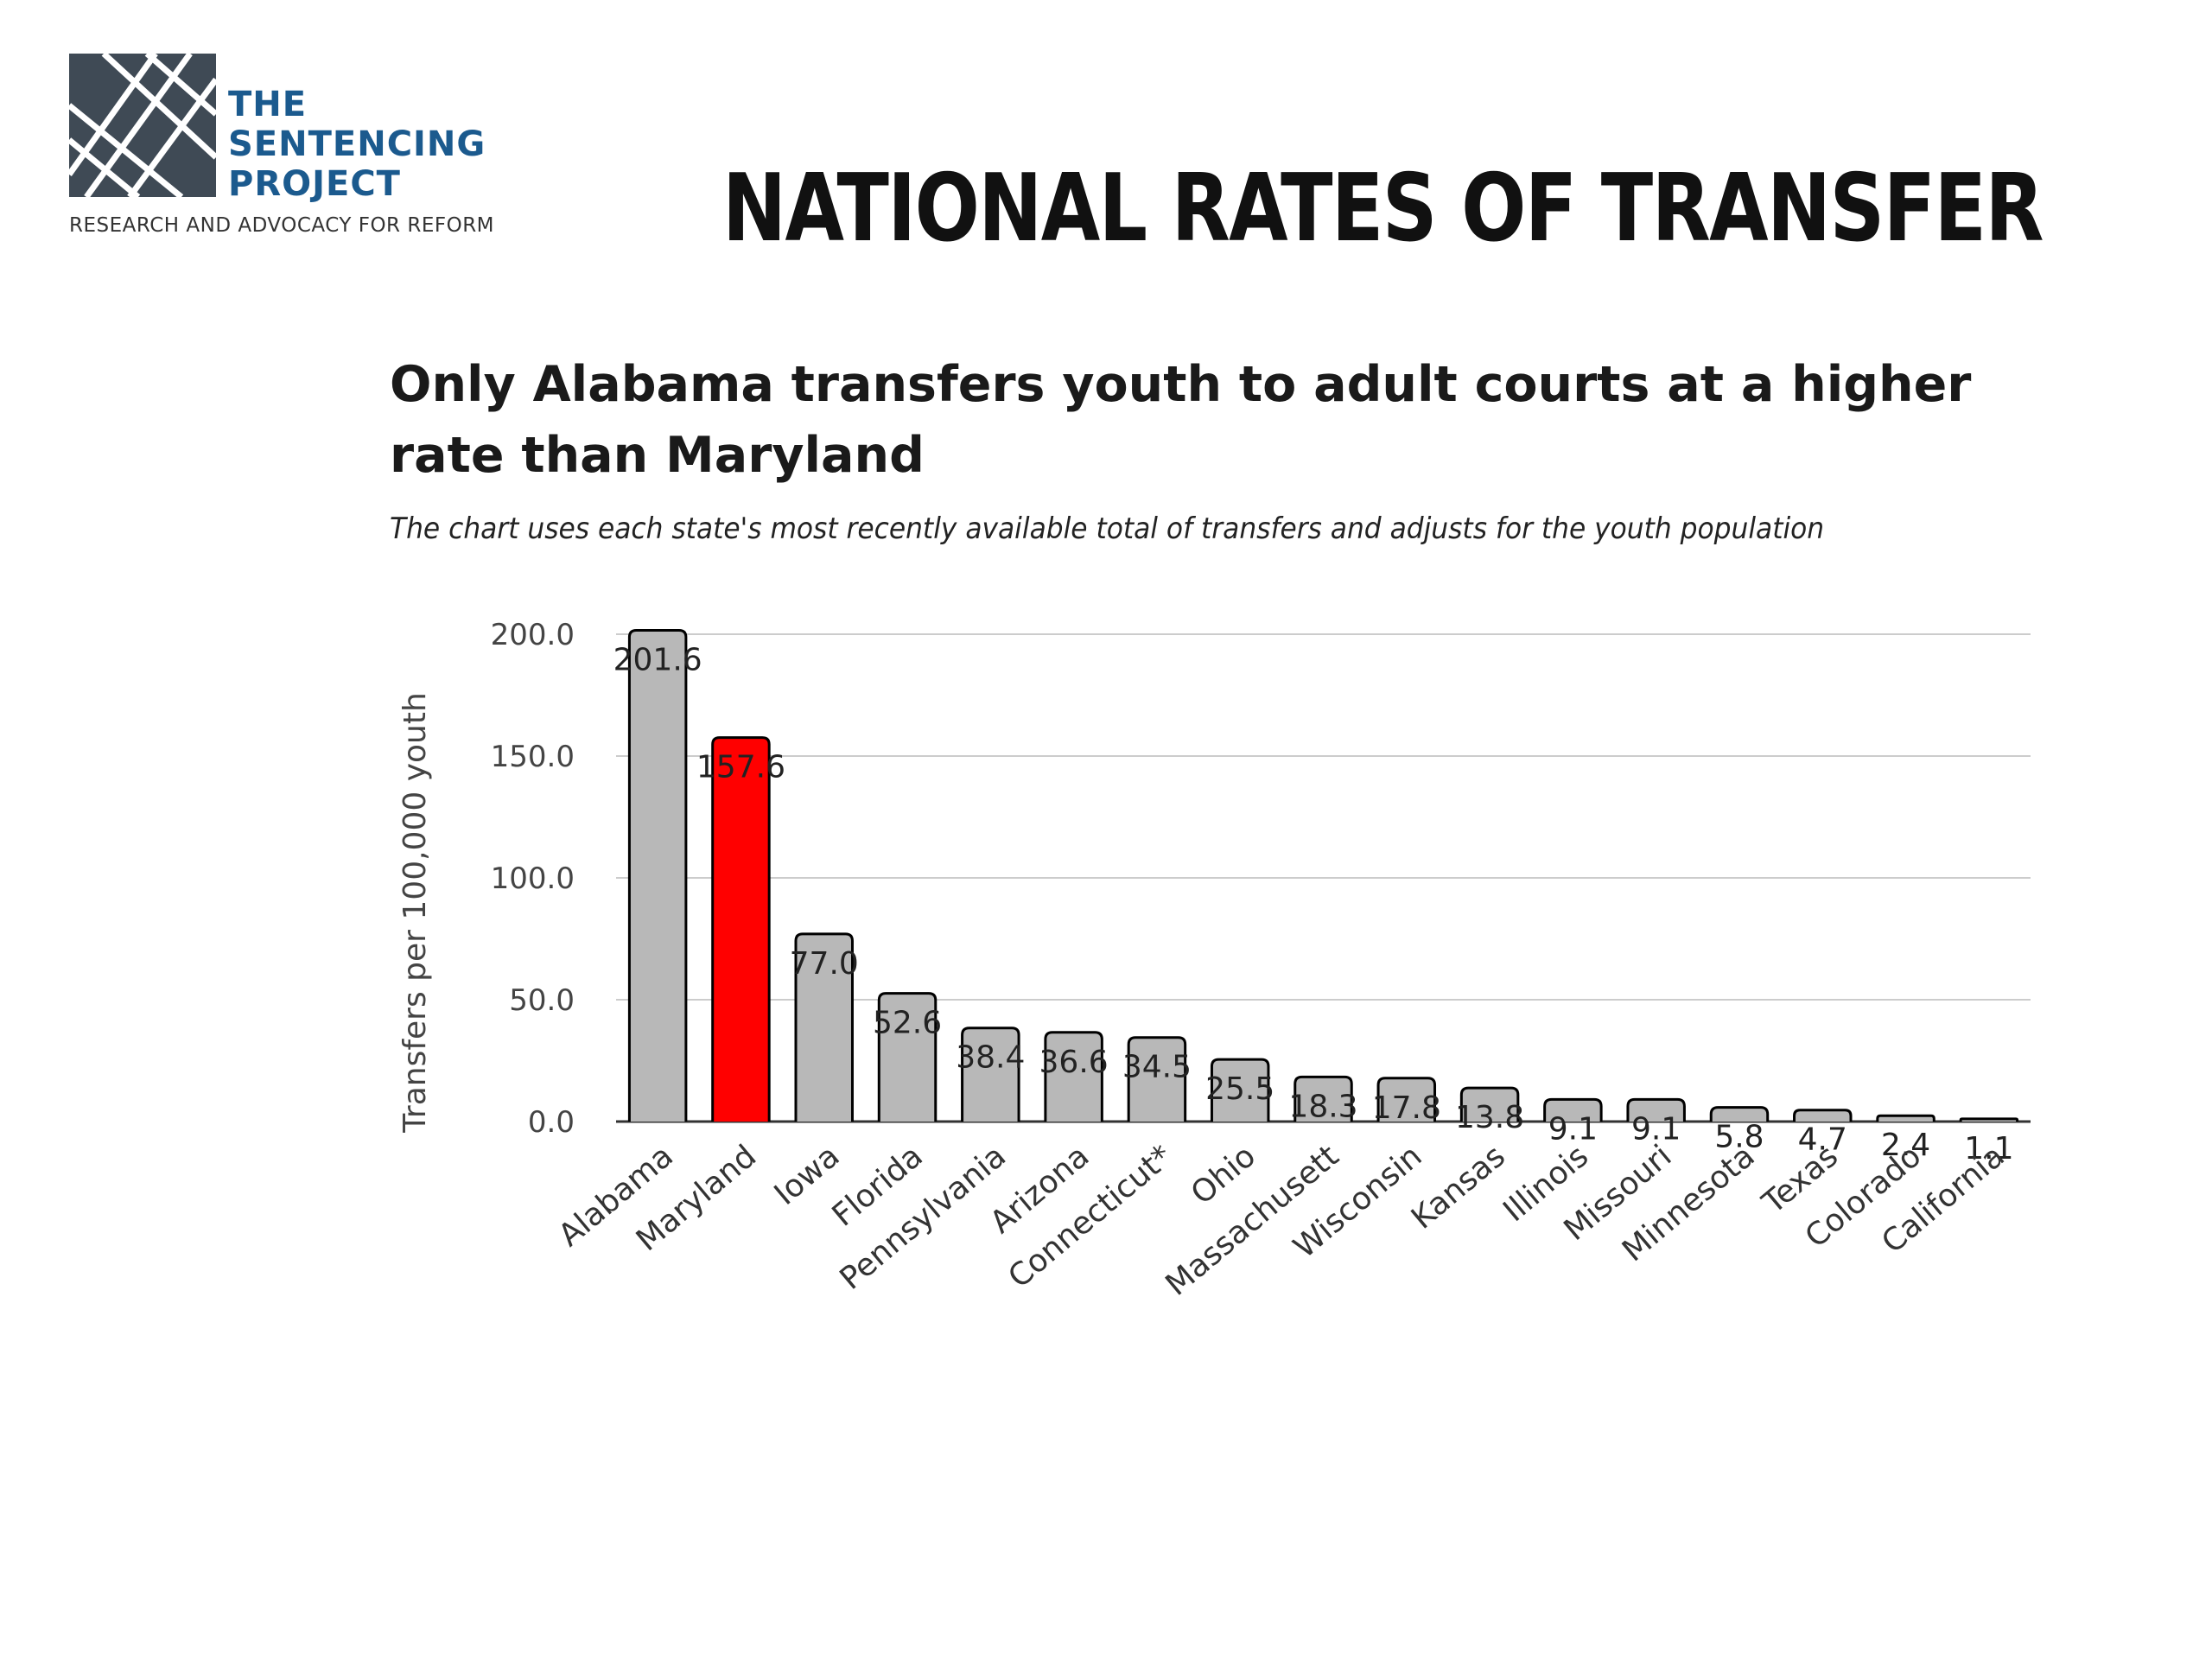 The image size is (2212, 1659). Describe the element at coordinates (314, 184) in the screenshot. I see `logo-line-3: PROJECT` at that location.